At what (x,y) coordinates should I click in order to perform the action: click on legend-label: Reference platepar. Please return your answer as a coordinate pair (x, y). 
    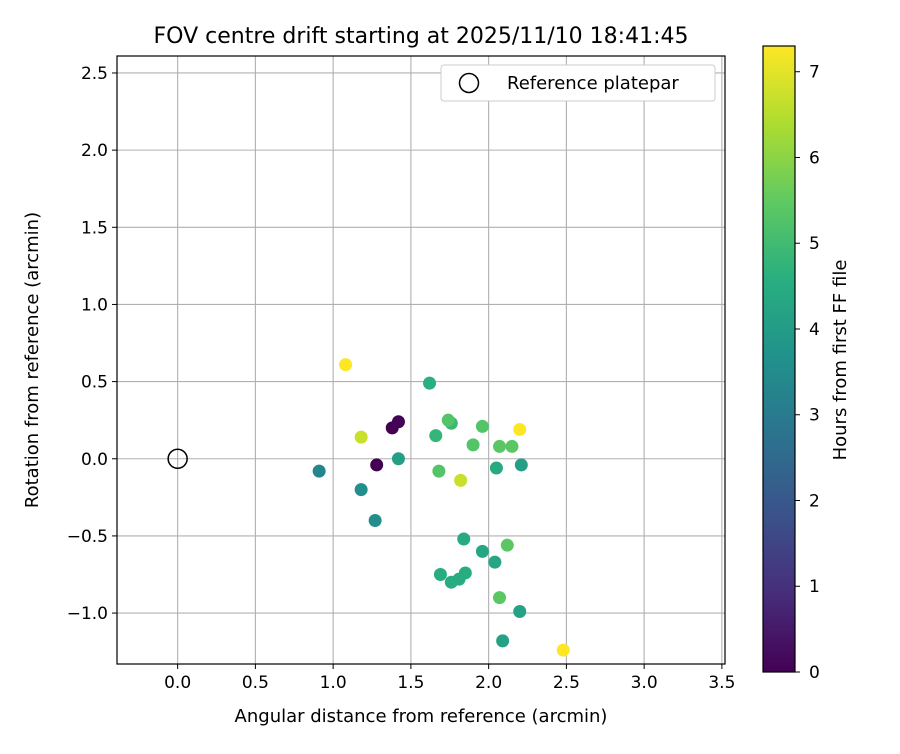
    Looking at the image, I should click on (593, 83).